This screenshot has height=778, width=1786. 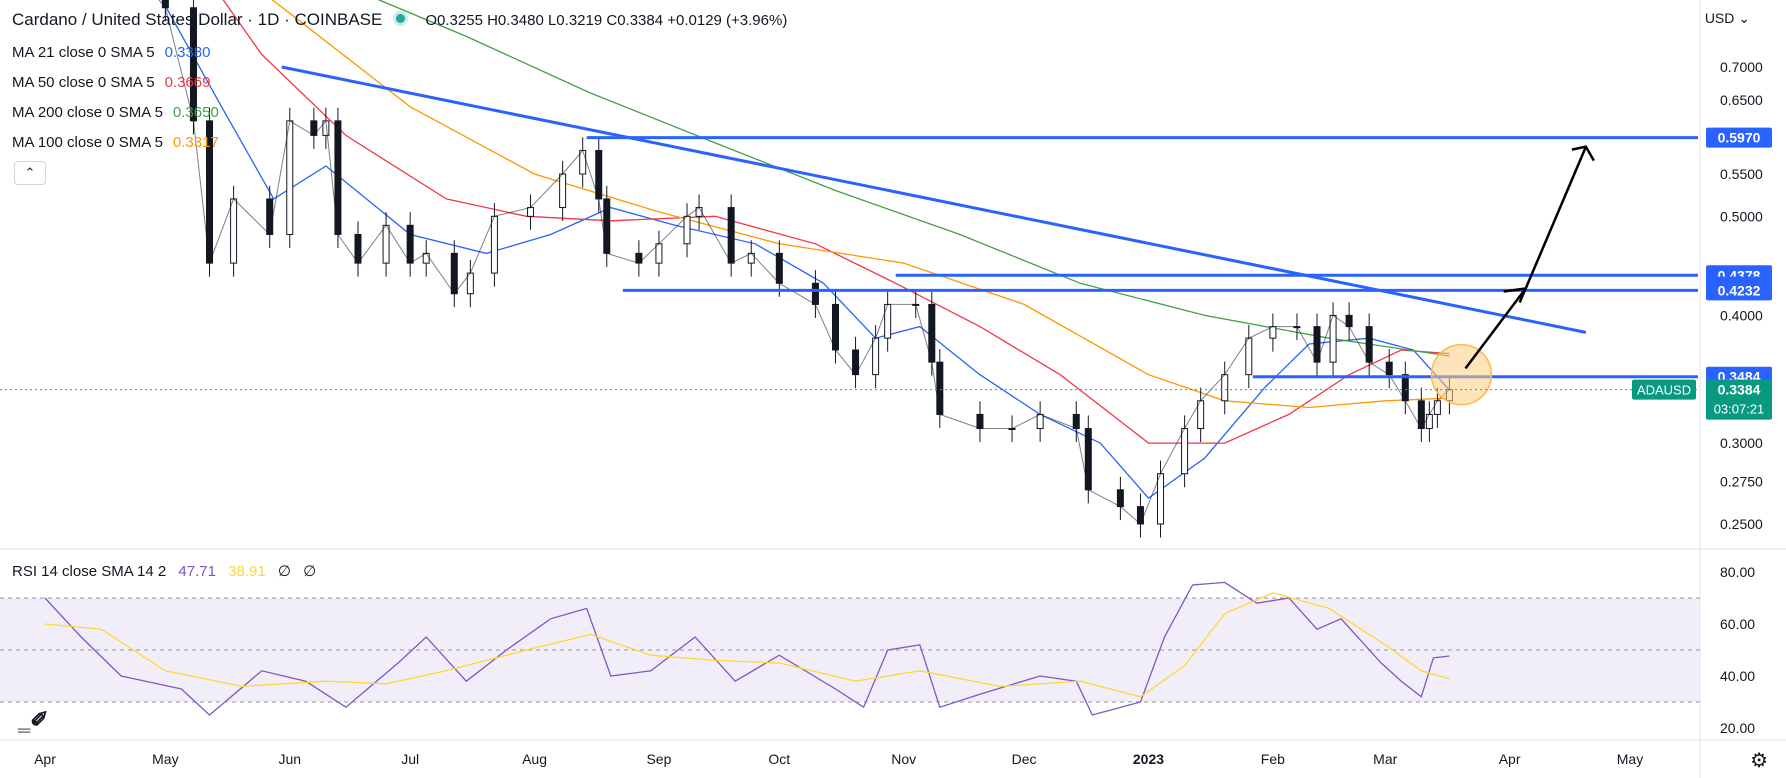 What do you see at coordinates (111, 82) in the screenshot?
I see `legend-ma50: MA 50 close 0 SMA 5 0.3669` at bounding box center [111, 82].